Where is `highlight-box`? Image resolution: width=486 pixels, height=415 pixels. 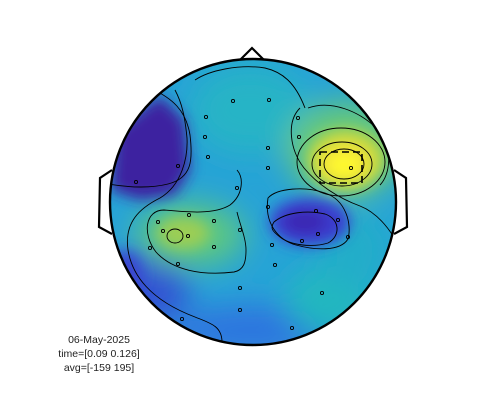
highlight-box is located at coordinates (341, 167).